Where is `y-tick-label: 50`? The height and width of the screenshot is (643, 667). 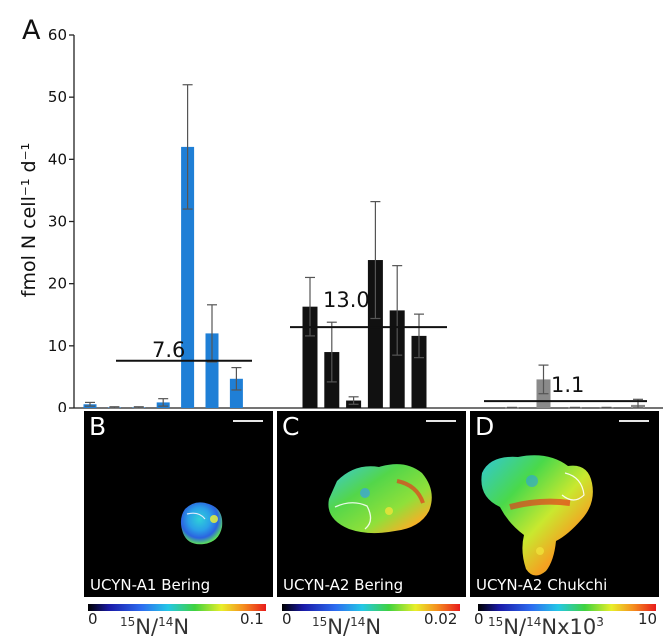 y-tick-label: 50 is located at coordinates (57, 97).